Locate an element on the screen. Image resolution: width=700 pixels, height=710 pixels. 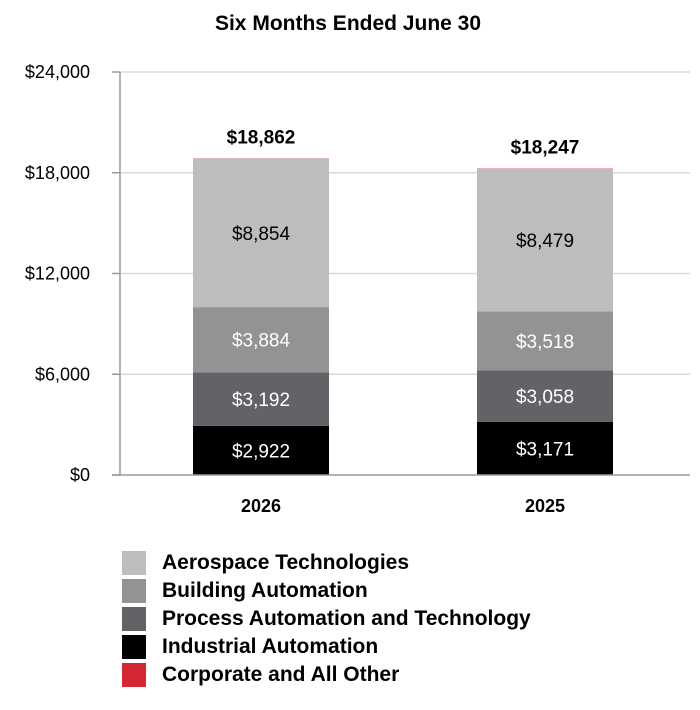
segment-label: $3,884 is located at coordinates (261, 341).